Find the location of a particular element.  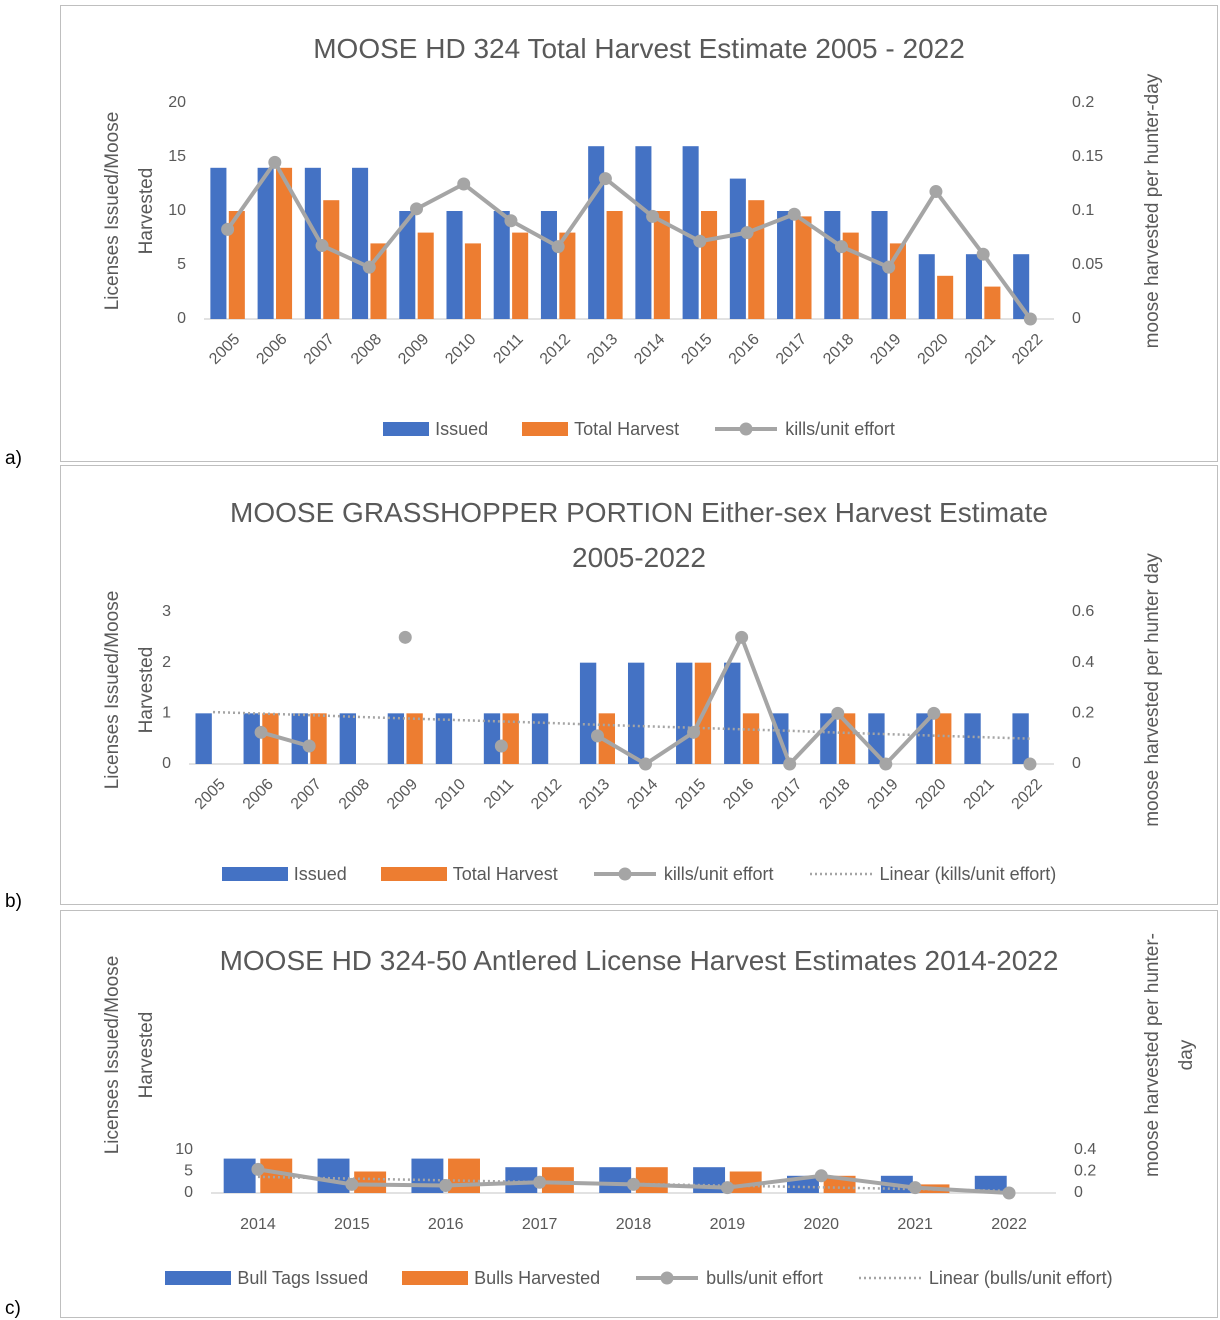

y-tick-label: 0 is located at coordinates (166, 763).